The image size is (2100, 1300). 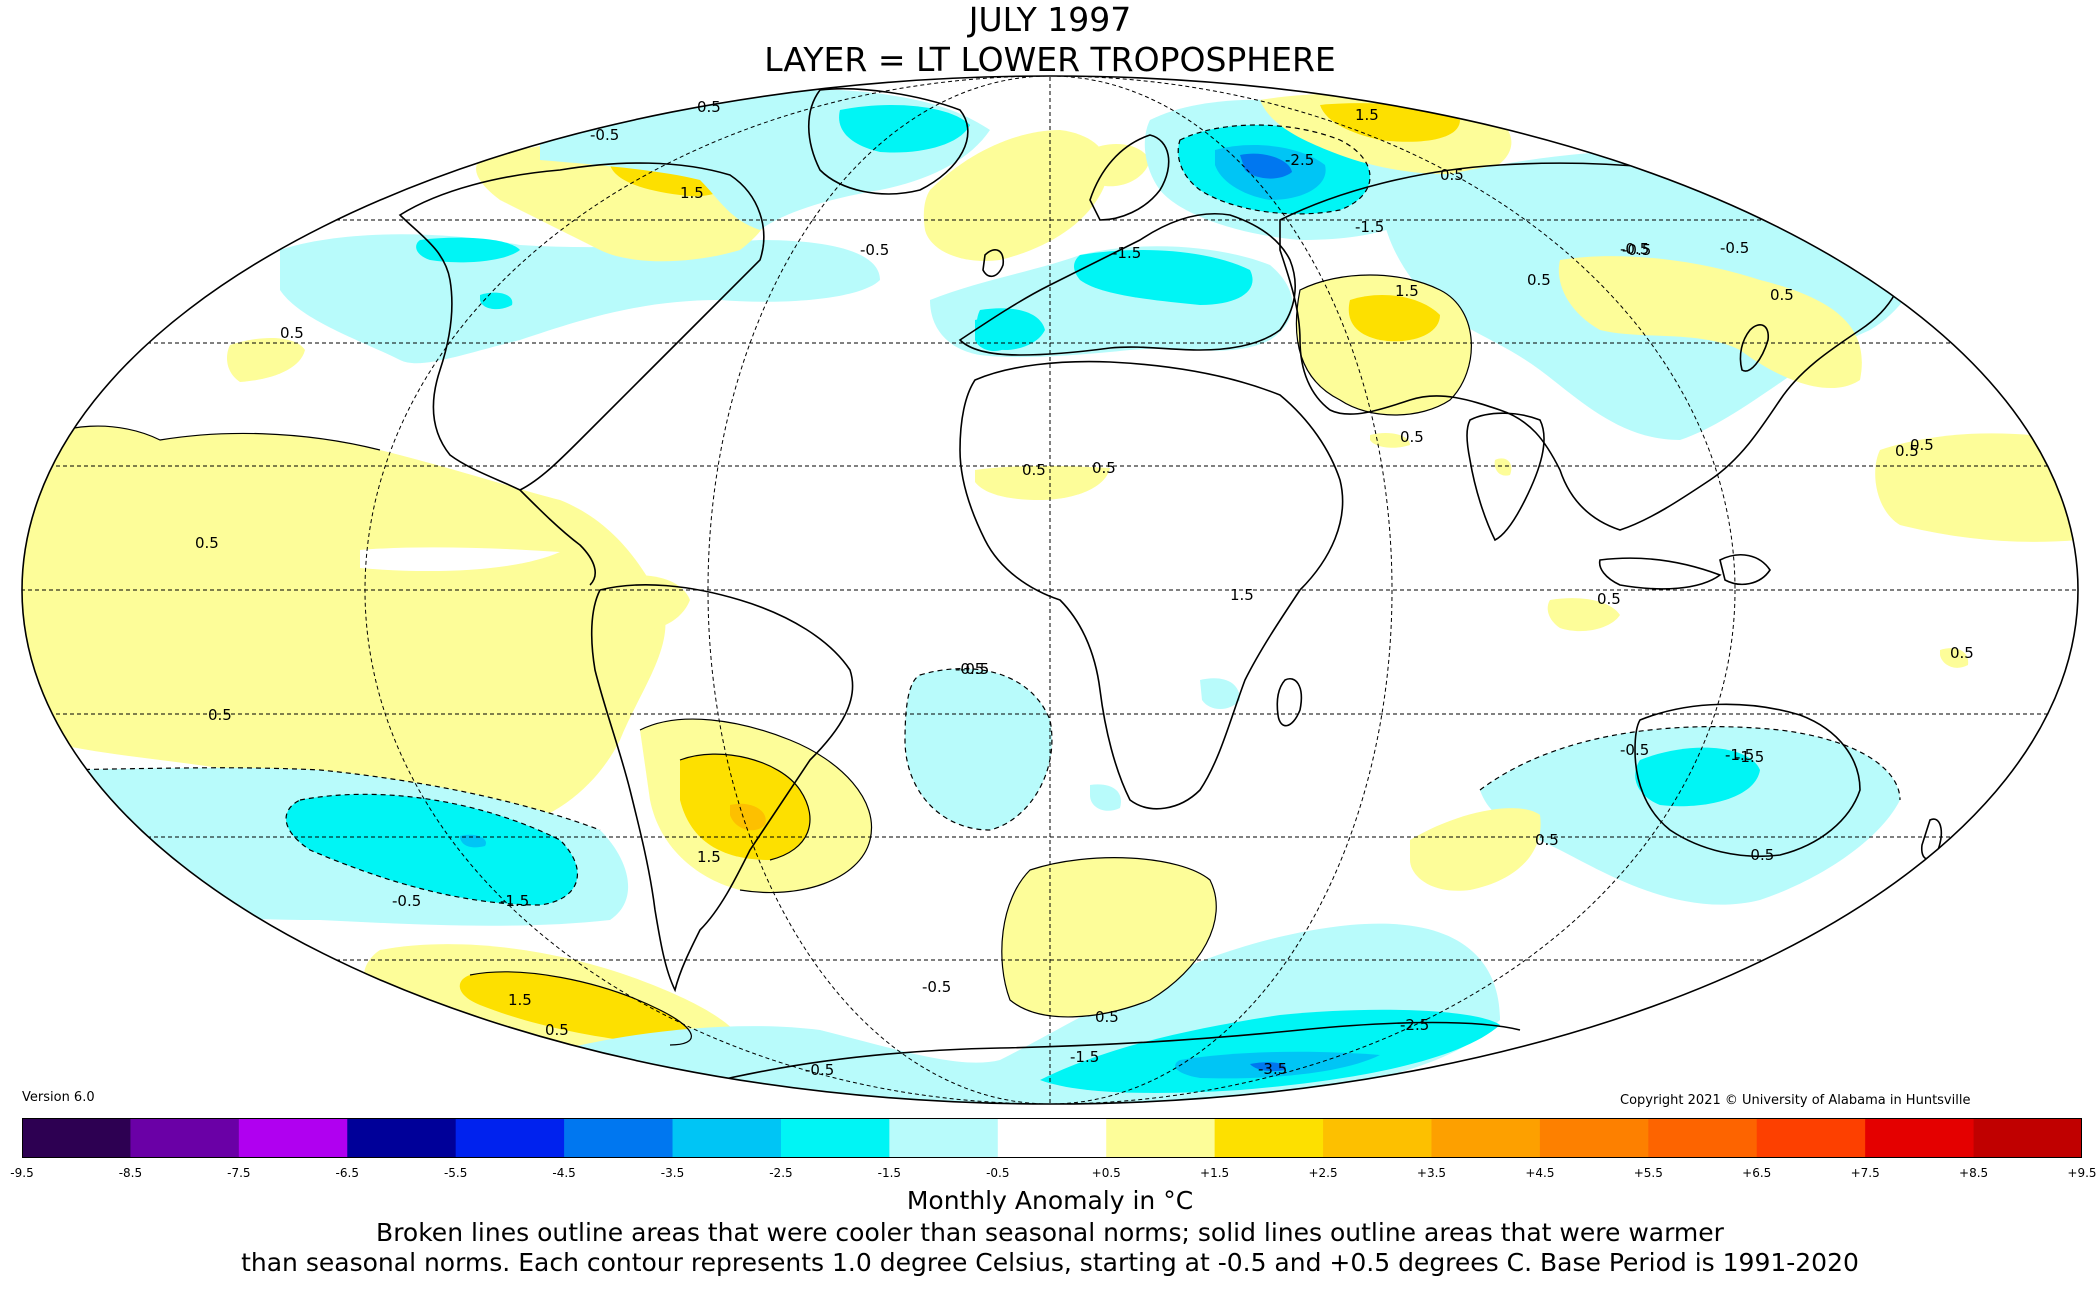 What do you see at coordinates (455, 1173) in the screenshot?
I see `colorbar-tick-label: -5.5` at bounding box center [455, 1173].